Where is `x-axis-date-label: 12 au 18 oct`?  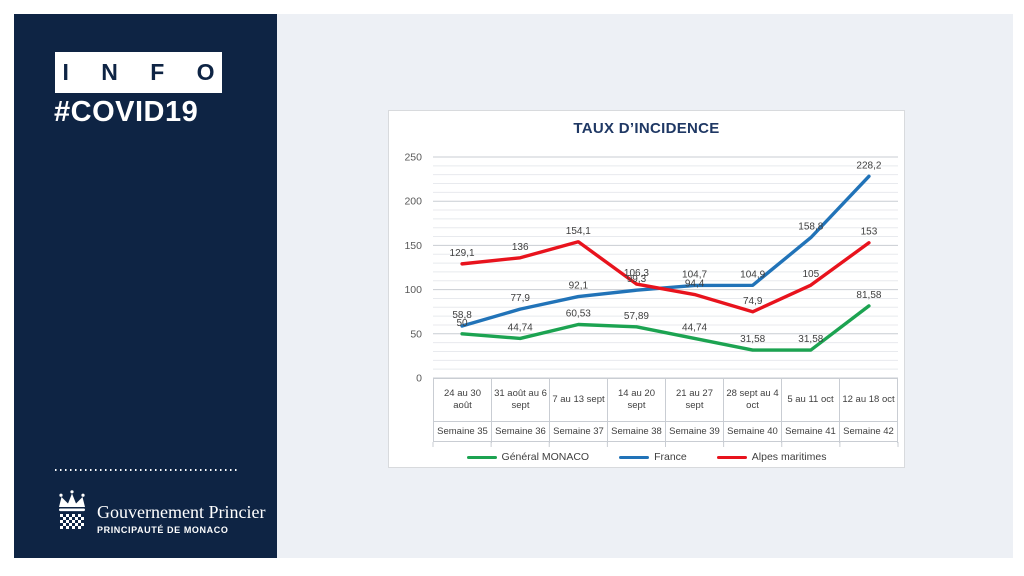
x-axis-date-label: 12 au 18 oct is located at coordinates (869, 400).